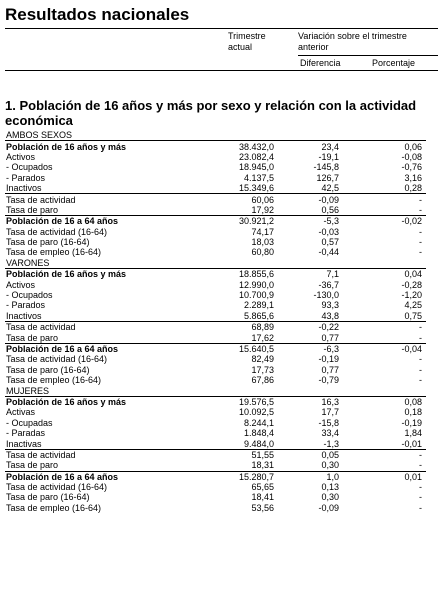  I want to click on header-bottom-rule, so click(221, 70).